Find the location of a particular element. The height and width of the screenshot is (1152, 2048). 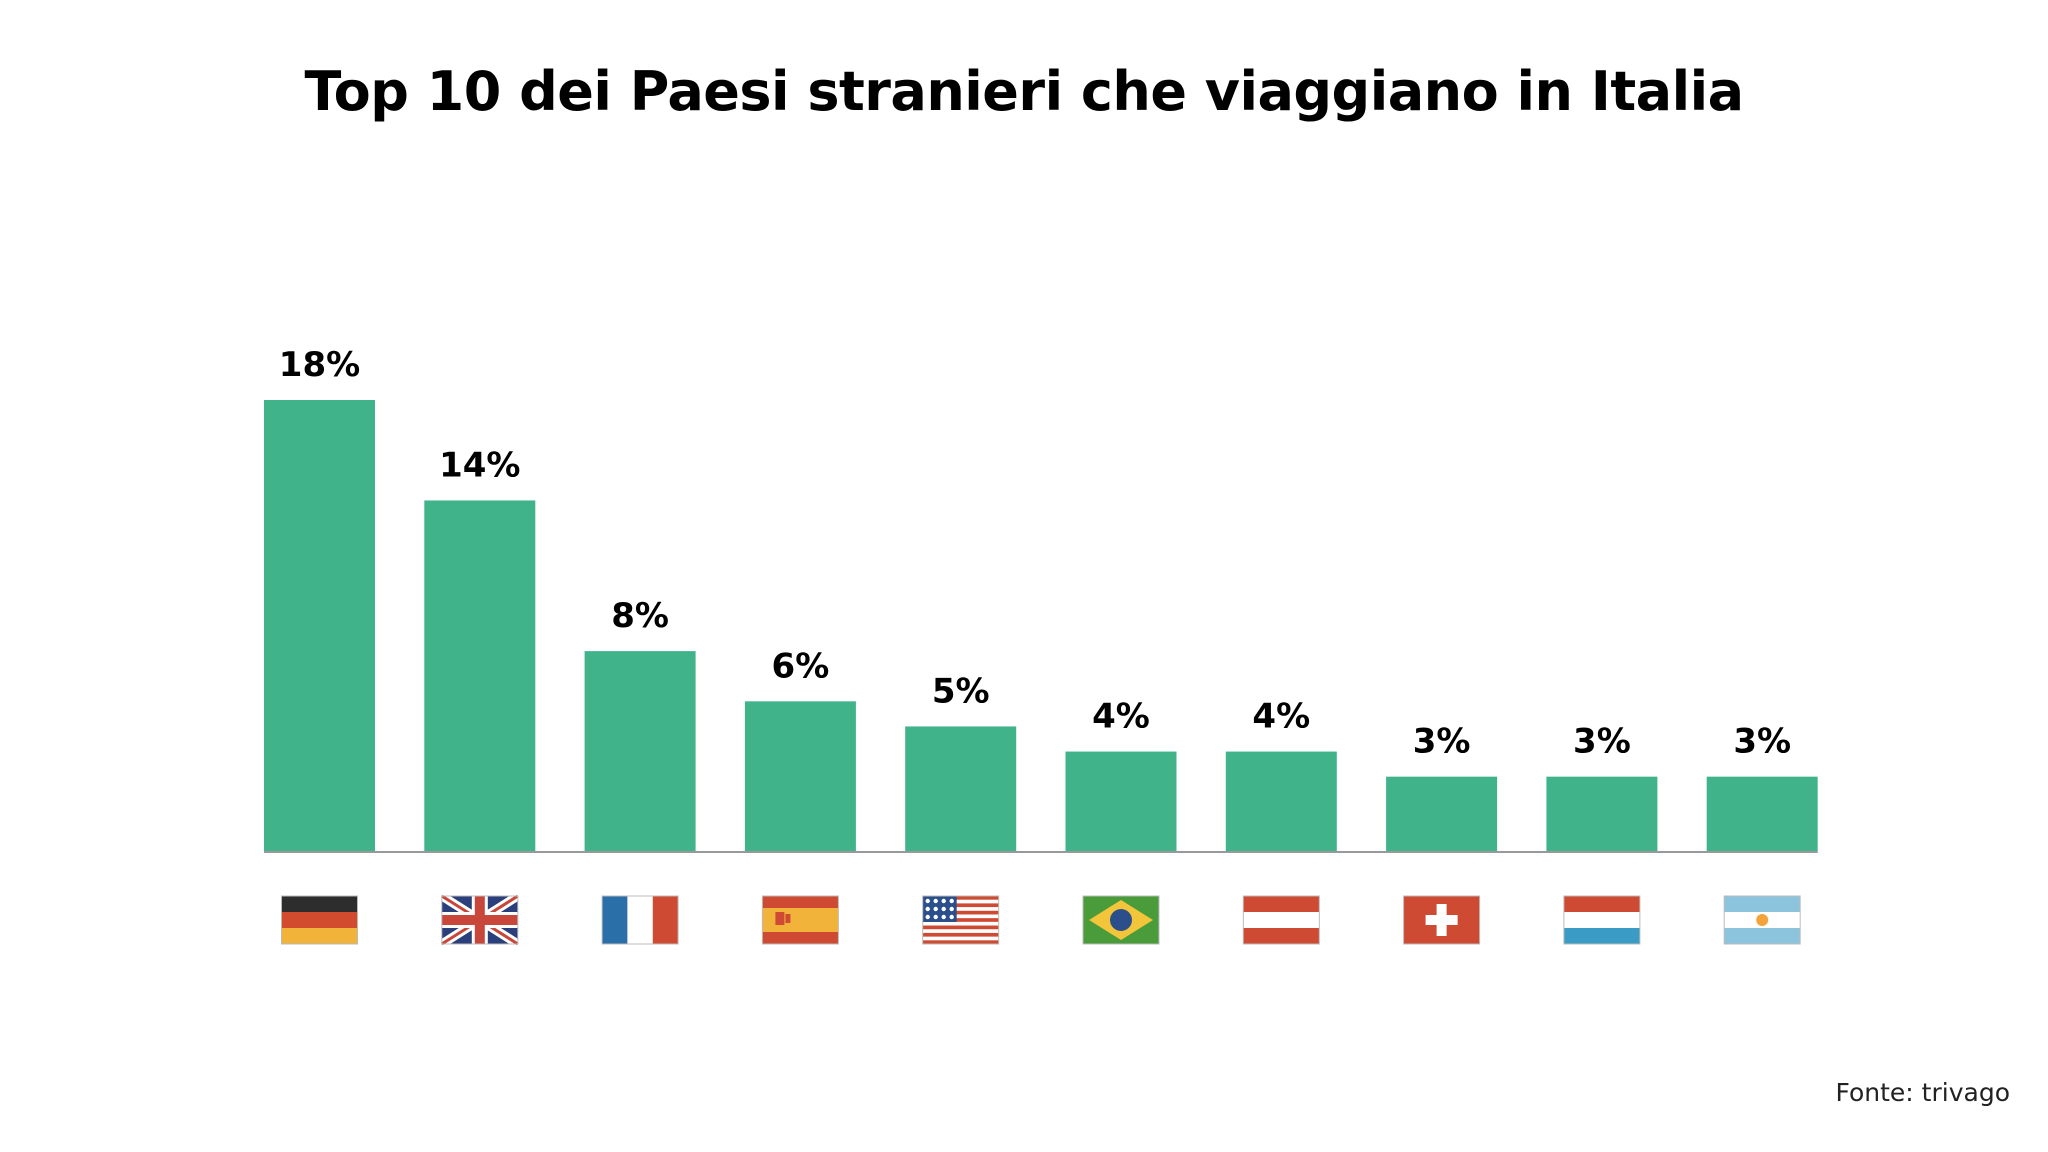

switzerland-flag-icon is located at coordinates (1442, 920).